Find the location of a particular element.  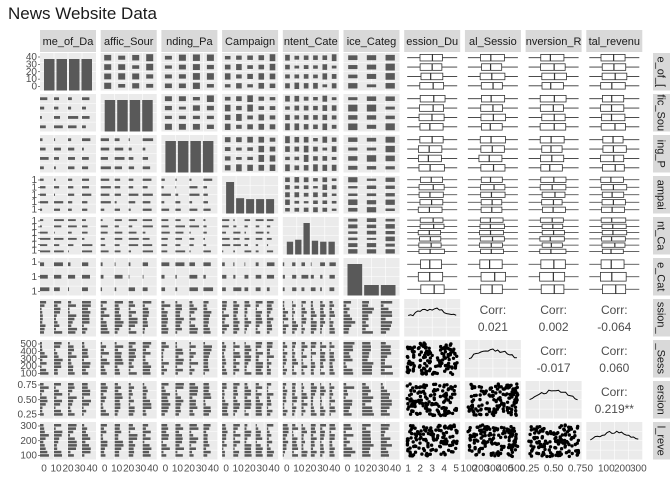

box is located at coordinates (613, 276).